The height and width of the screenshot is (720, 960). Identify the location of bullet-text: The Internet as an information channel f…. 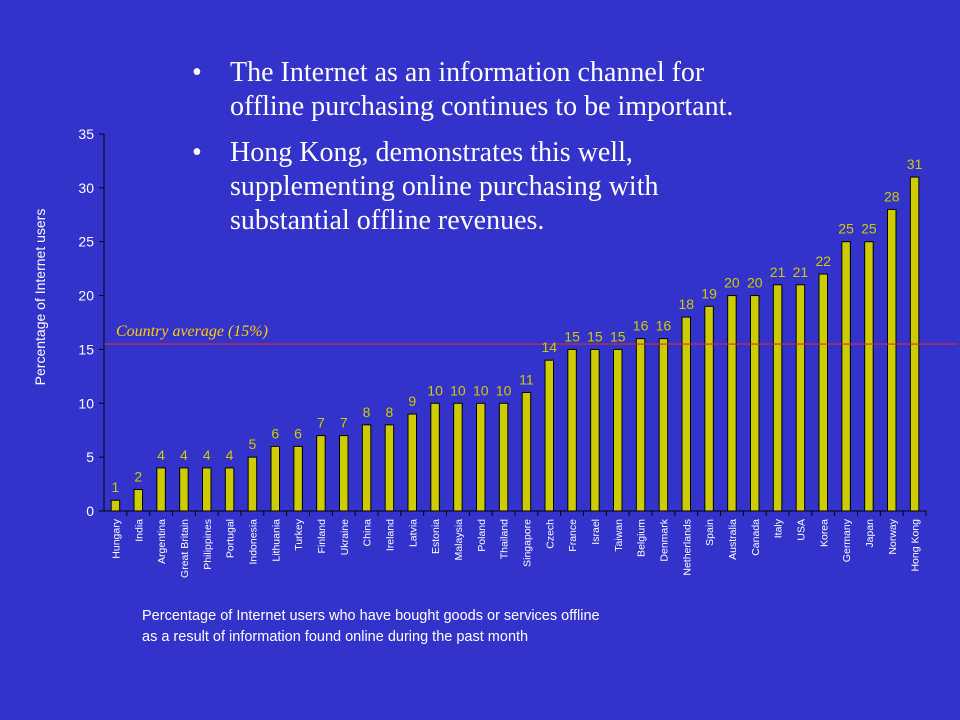
(482, 89).